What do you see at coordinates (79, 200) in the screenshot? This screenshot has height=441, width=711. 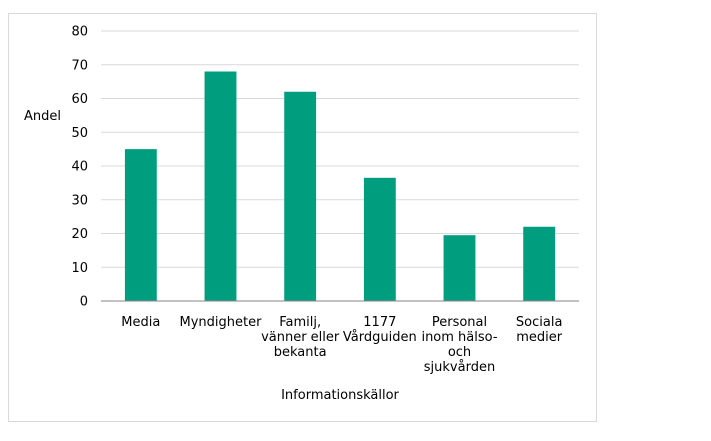 I see `y-tick-label: 30` at bounding box center [79, 200].